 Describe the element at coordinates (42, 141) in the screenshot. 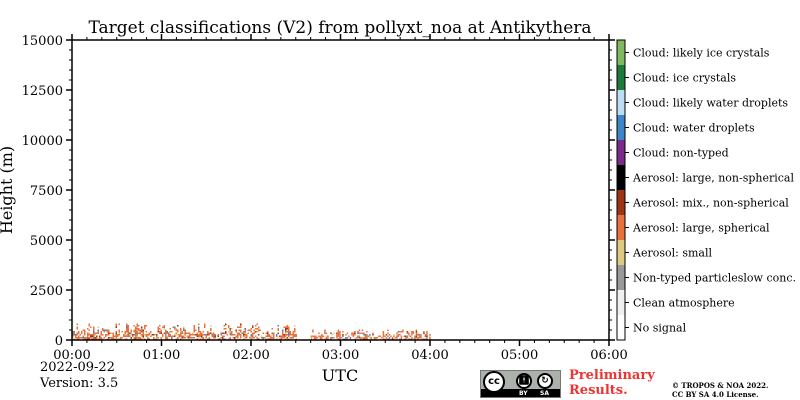

I see `y-tick-label: 10000` at that location.